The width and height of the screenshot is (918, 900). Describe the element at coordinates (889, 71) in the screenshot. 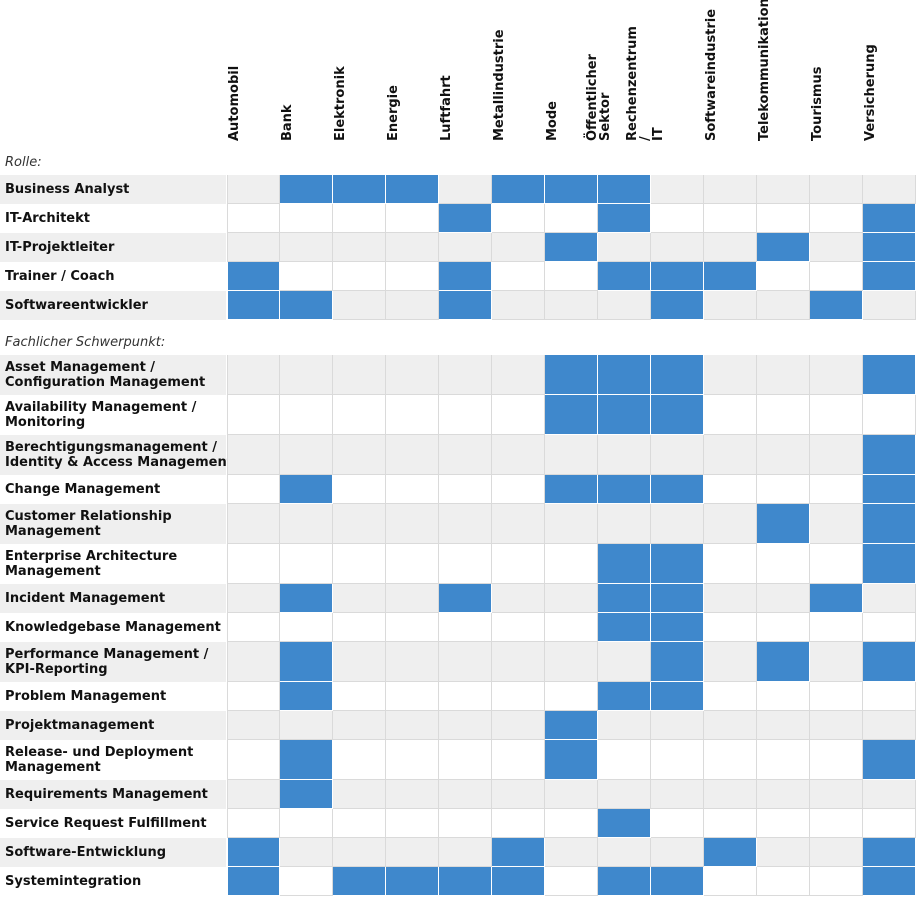

I see `column-header: Versicherung` at that location.